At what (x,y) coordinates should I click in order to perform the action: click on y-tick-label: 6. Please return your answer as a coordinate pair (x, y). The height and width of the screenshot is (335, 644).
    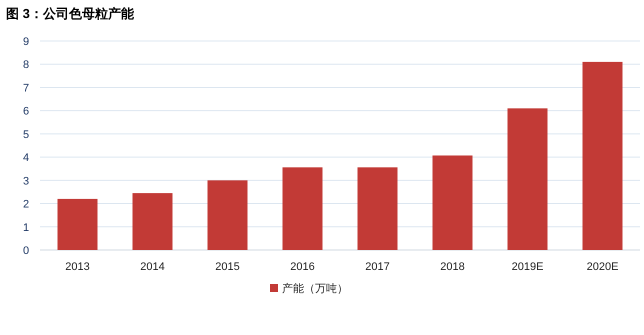
    Looking at the image, I should click on (26, 112).